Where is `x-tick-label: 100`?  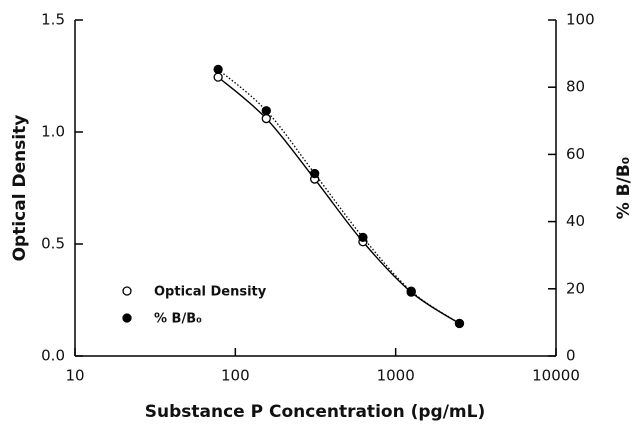
x-tick-label: 100 is located at coordinates (235, 376).